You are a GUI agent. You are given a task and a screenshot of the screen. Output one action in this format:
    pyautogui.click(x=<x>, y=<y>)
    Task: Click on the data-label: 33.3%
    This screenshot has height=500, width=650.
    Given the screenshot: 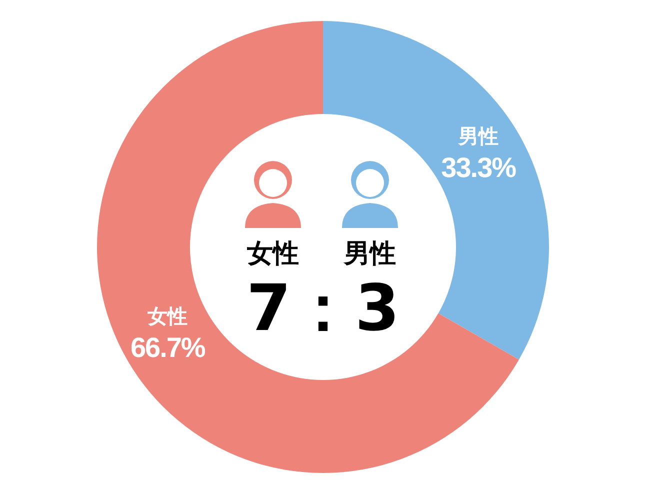 What is the action you would take?
    pyautogui.click(x=479, y=168)
    